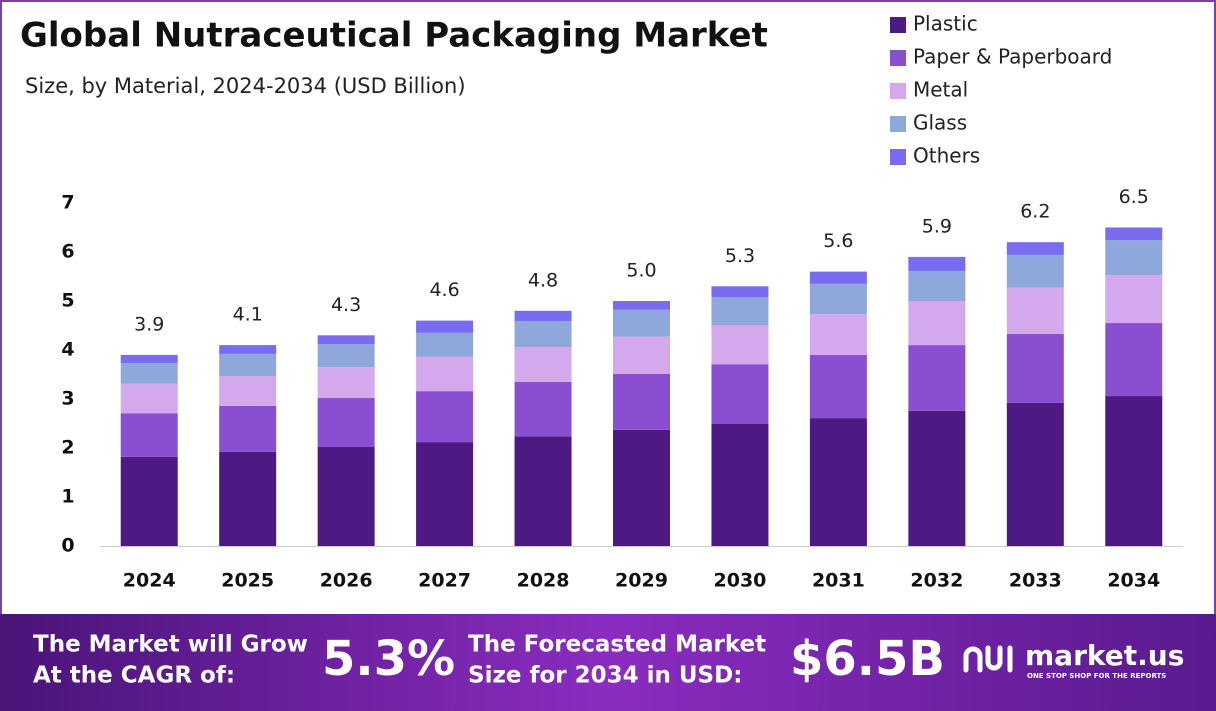 The width and height of the screenshot is (1216, 711). I want to click on x-tick-label: 2029, so click(641, 581).